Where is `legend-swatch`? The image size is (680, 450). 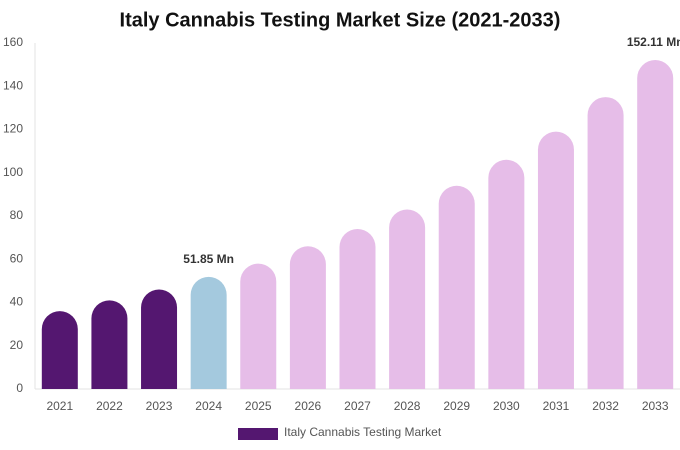 legend-swatch is located at coordinates (258, 434).